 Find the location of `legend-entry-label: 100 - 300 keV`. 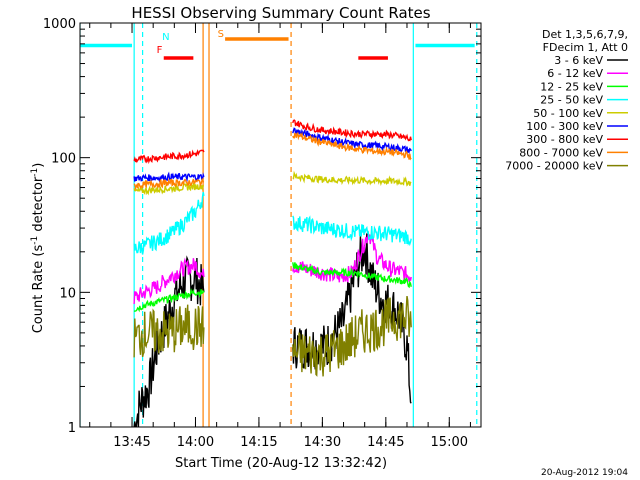

legend-entry-label: 100 - 300 keV is located at coordinates (564, 126).